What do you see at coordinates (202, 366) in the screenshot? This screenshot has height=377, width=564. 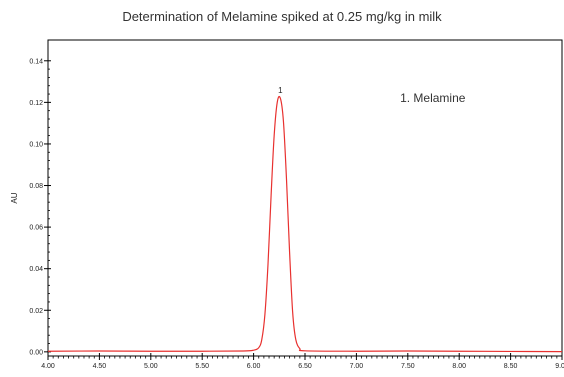 I see `x-tick-label: 5.50` at bounding box center [202, 366].